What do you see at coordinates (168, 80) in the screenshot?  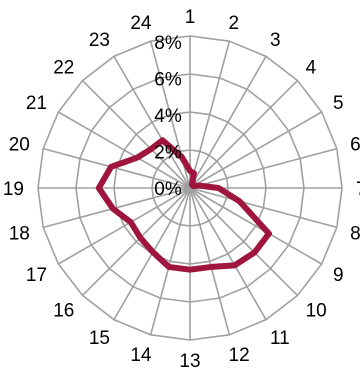 I see `r-tick-label-3: 6%` at bounding box center [168, 80].